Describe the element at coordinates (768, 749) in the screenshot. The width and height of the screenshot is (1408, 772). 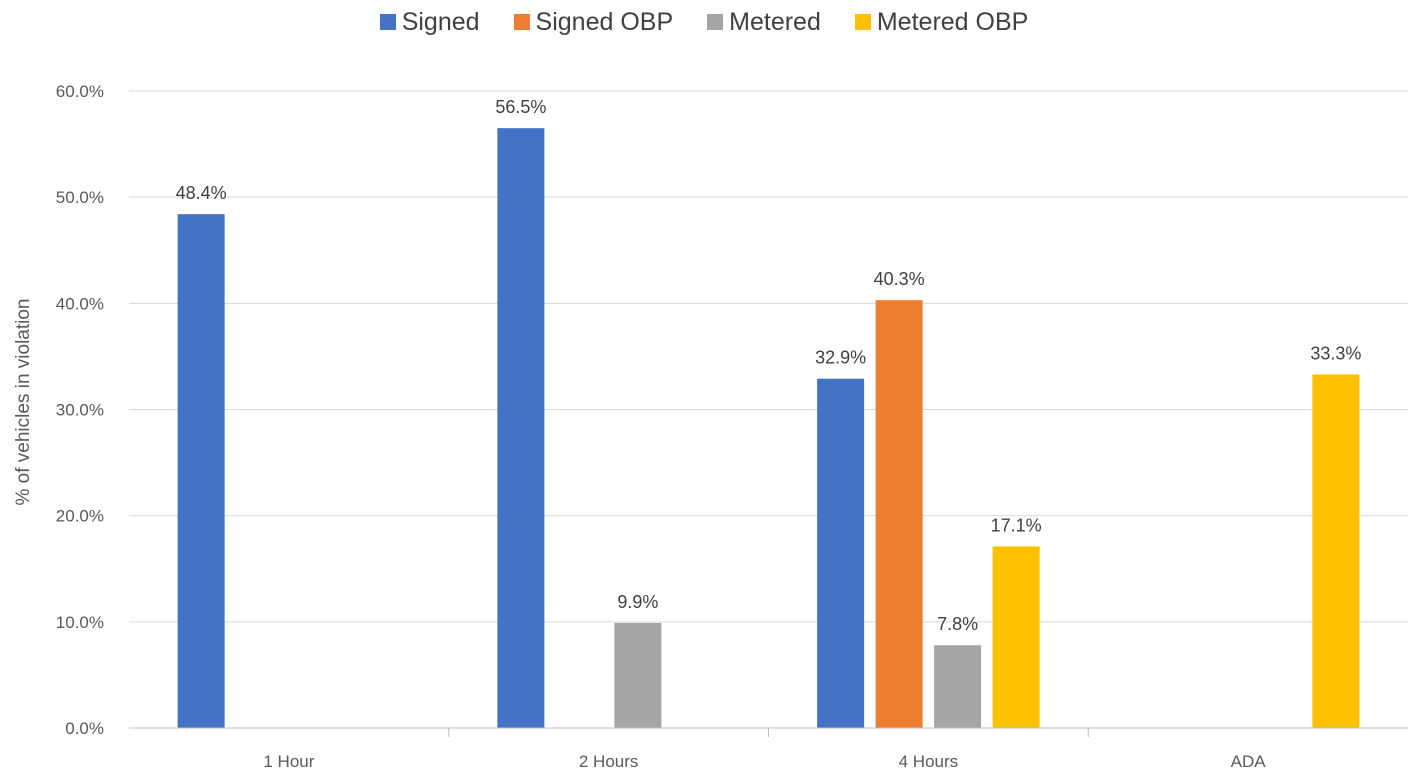
I see `x-axis: 1 Hour 2 Hours 4 Hours ADA` at that location.